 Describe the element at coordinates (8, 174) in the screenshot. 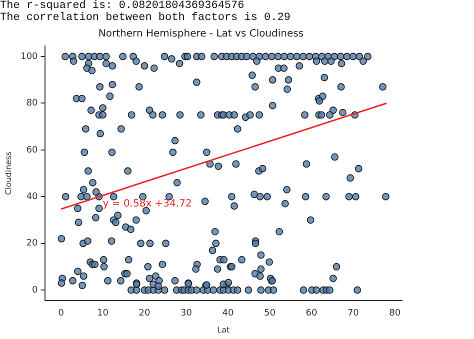

I see `y-axis-title: Cloudiness` at that location.